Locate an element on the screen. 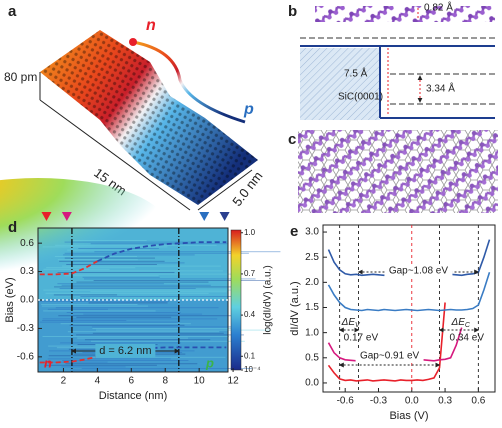 This screenshot has width=502, height=428. y-axis-label: dI/dV (a.u.) is located at coordinates (295, 308).